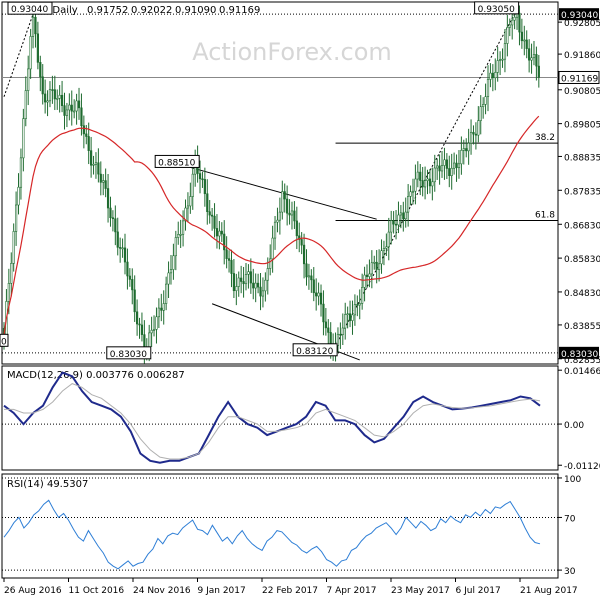  I want to click on annotation-label: 0.93050, so click(496, 10).